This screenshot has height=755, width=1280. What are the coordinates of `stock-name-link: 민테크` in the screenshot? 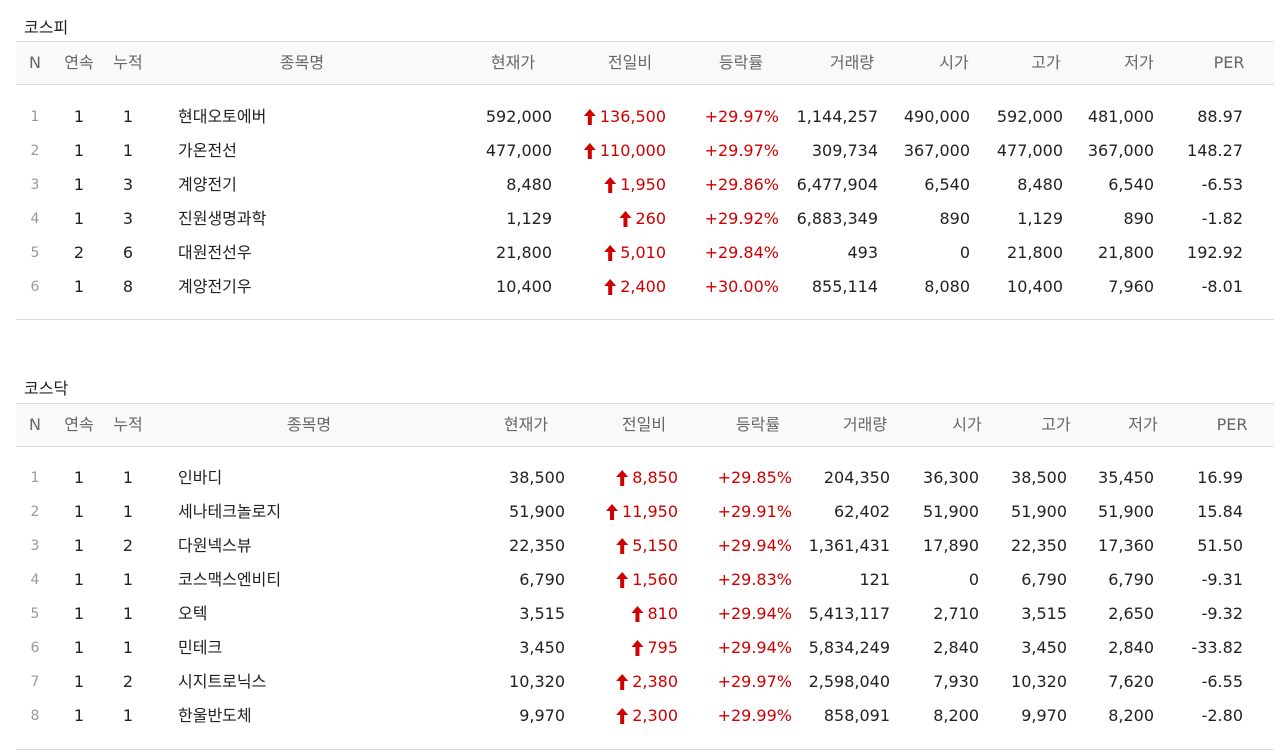 It's located at (200, 647).